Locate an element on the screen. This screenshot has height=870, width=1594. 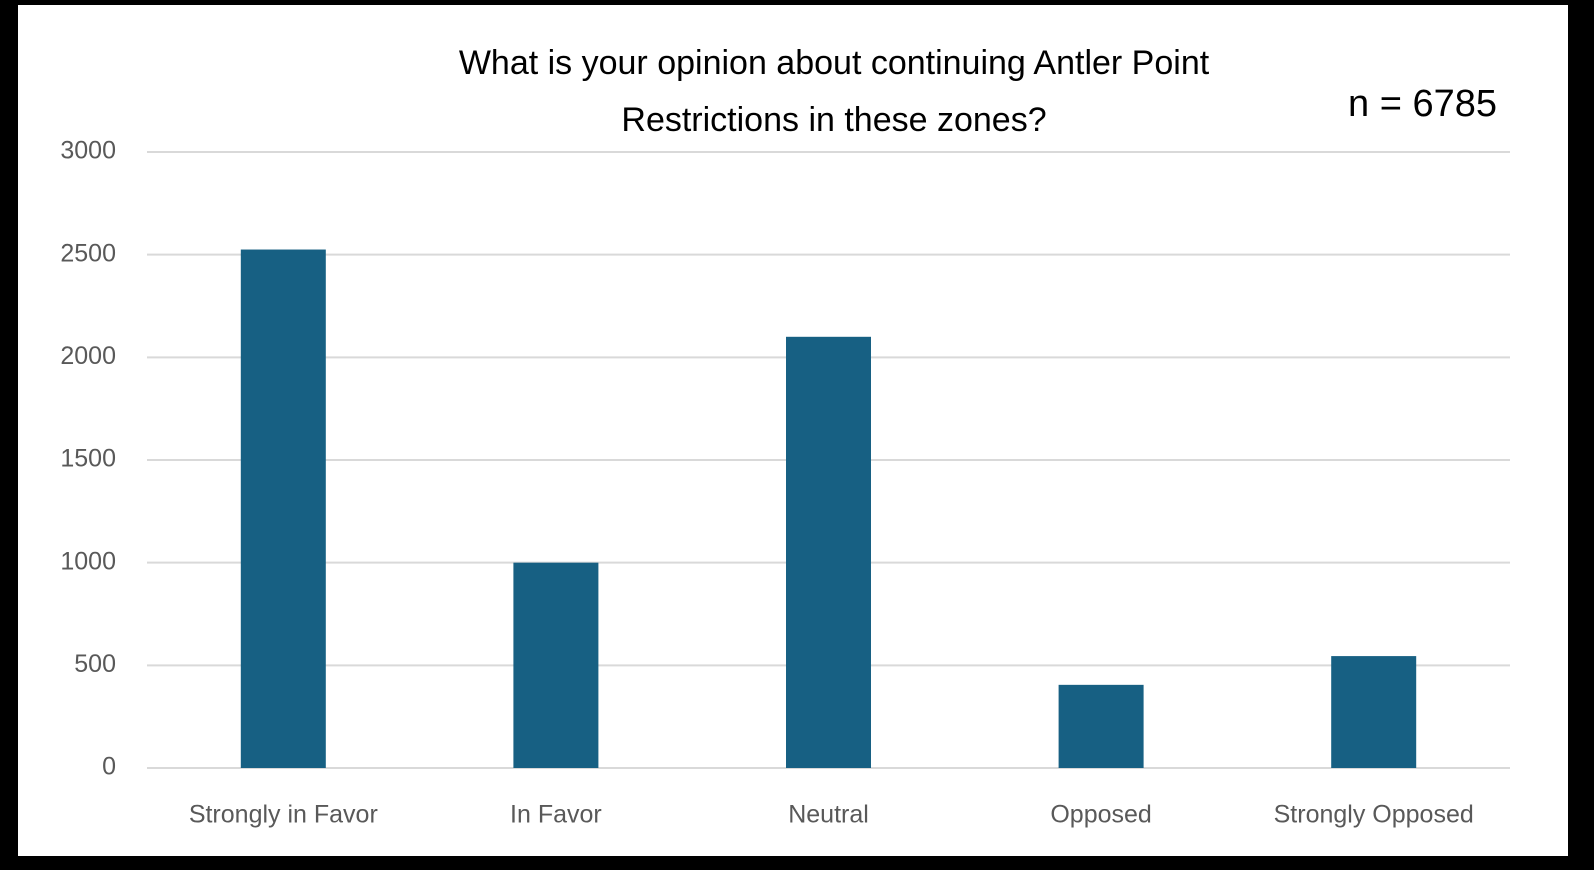
y-tick-label: 3000 is located at coordinates (88, 151).